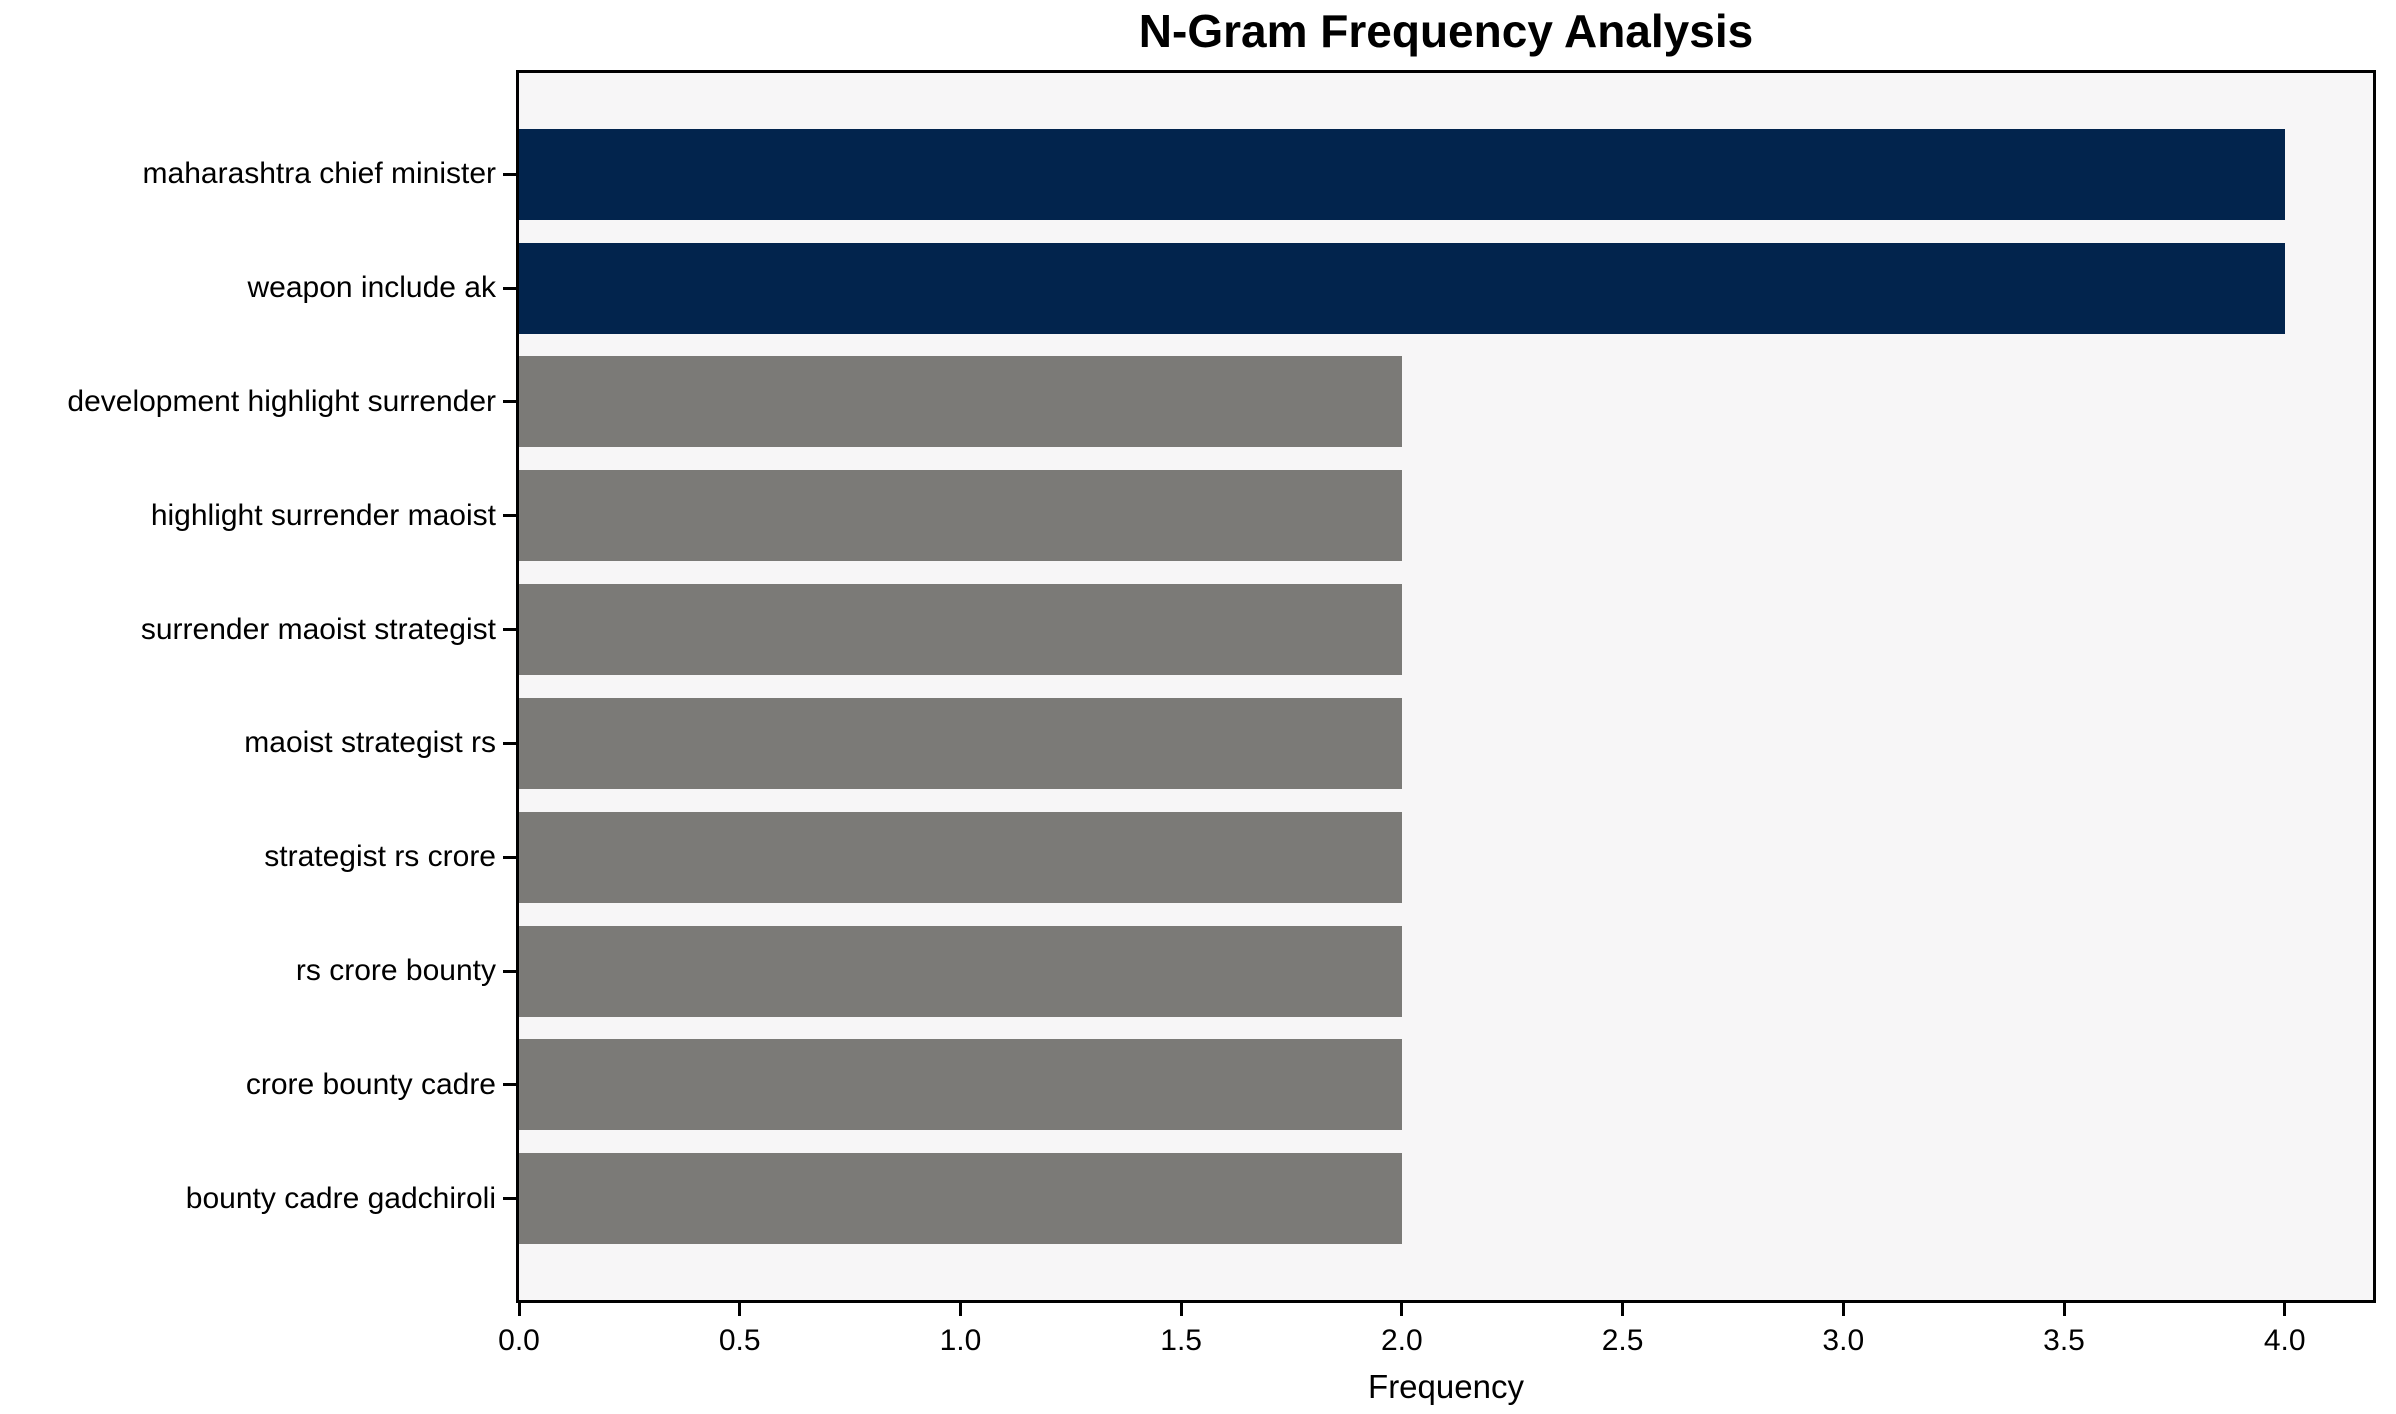 This screenshot has width=2396, height=1414. I want to click on y-tick-label: maoist strategist rs, so click(370, 743).